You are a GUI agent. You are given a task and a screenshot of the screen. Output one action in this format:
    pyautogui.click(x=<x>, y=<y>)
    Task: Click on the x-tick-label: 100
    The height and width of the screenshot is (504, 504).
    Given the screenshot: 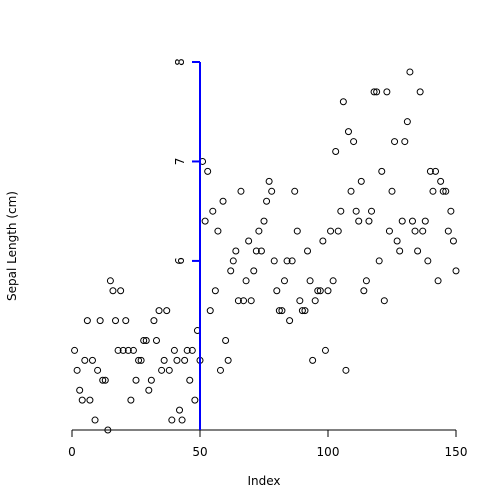 What is the action you would take?
    pyautogui.click(x=328, y=452)
    